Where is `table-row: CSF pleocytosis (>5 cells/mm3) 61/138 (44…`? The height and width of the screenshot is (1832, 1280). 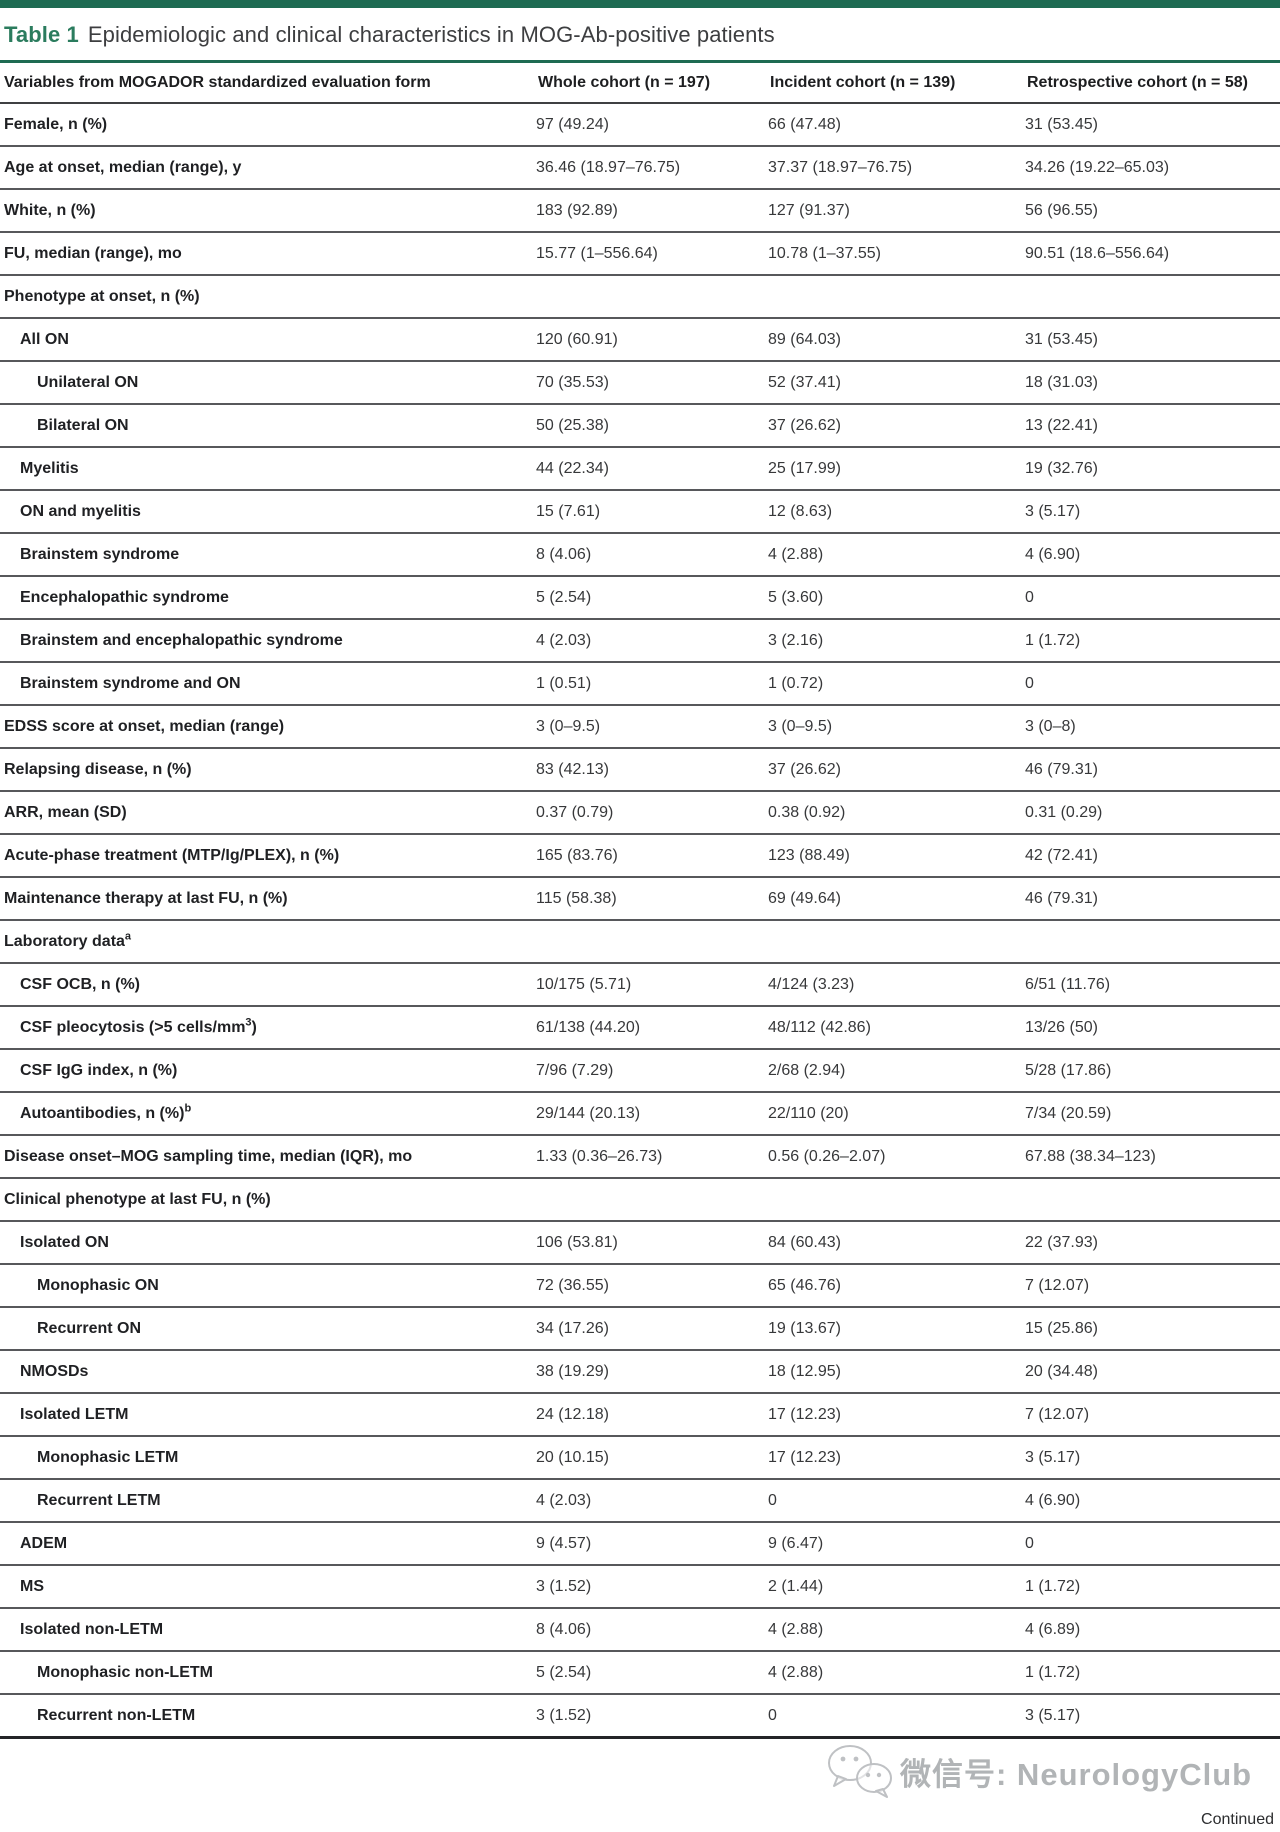 table-row: CSF pleocytosis (>5 cells/mm3) 61/138 (44… is located at coordinates (640, 1028).